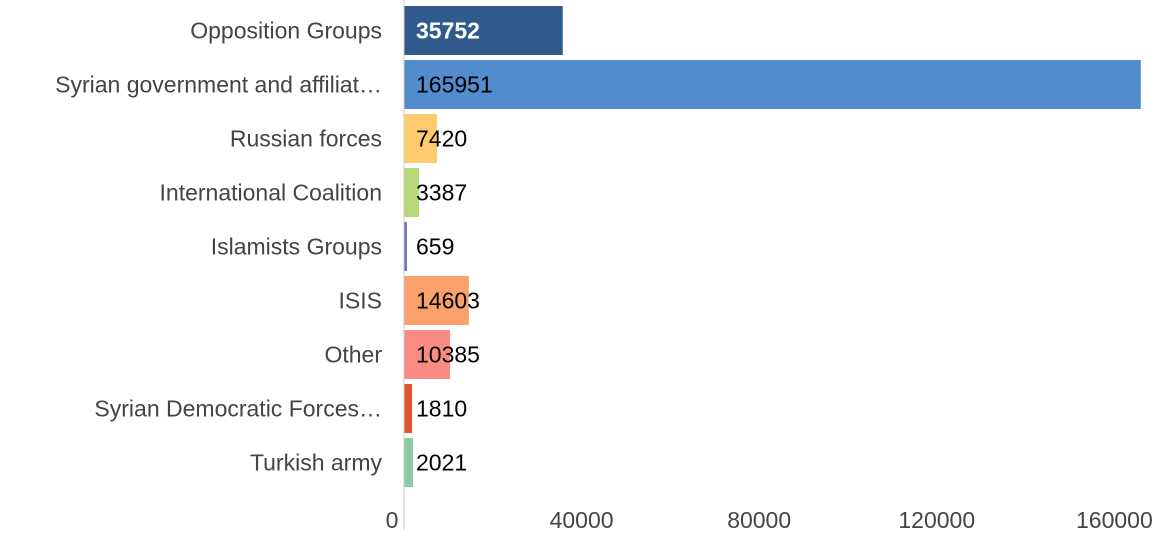 The width and height of the screenshot is (1173, 538). I want to click on category-label-0: Opposition Groups, so click(286, 31).